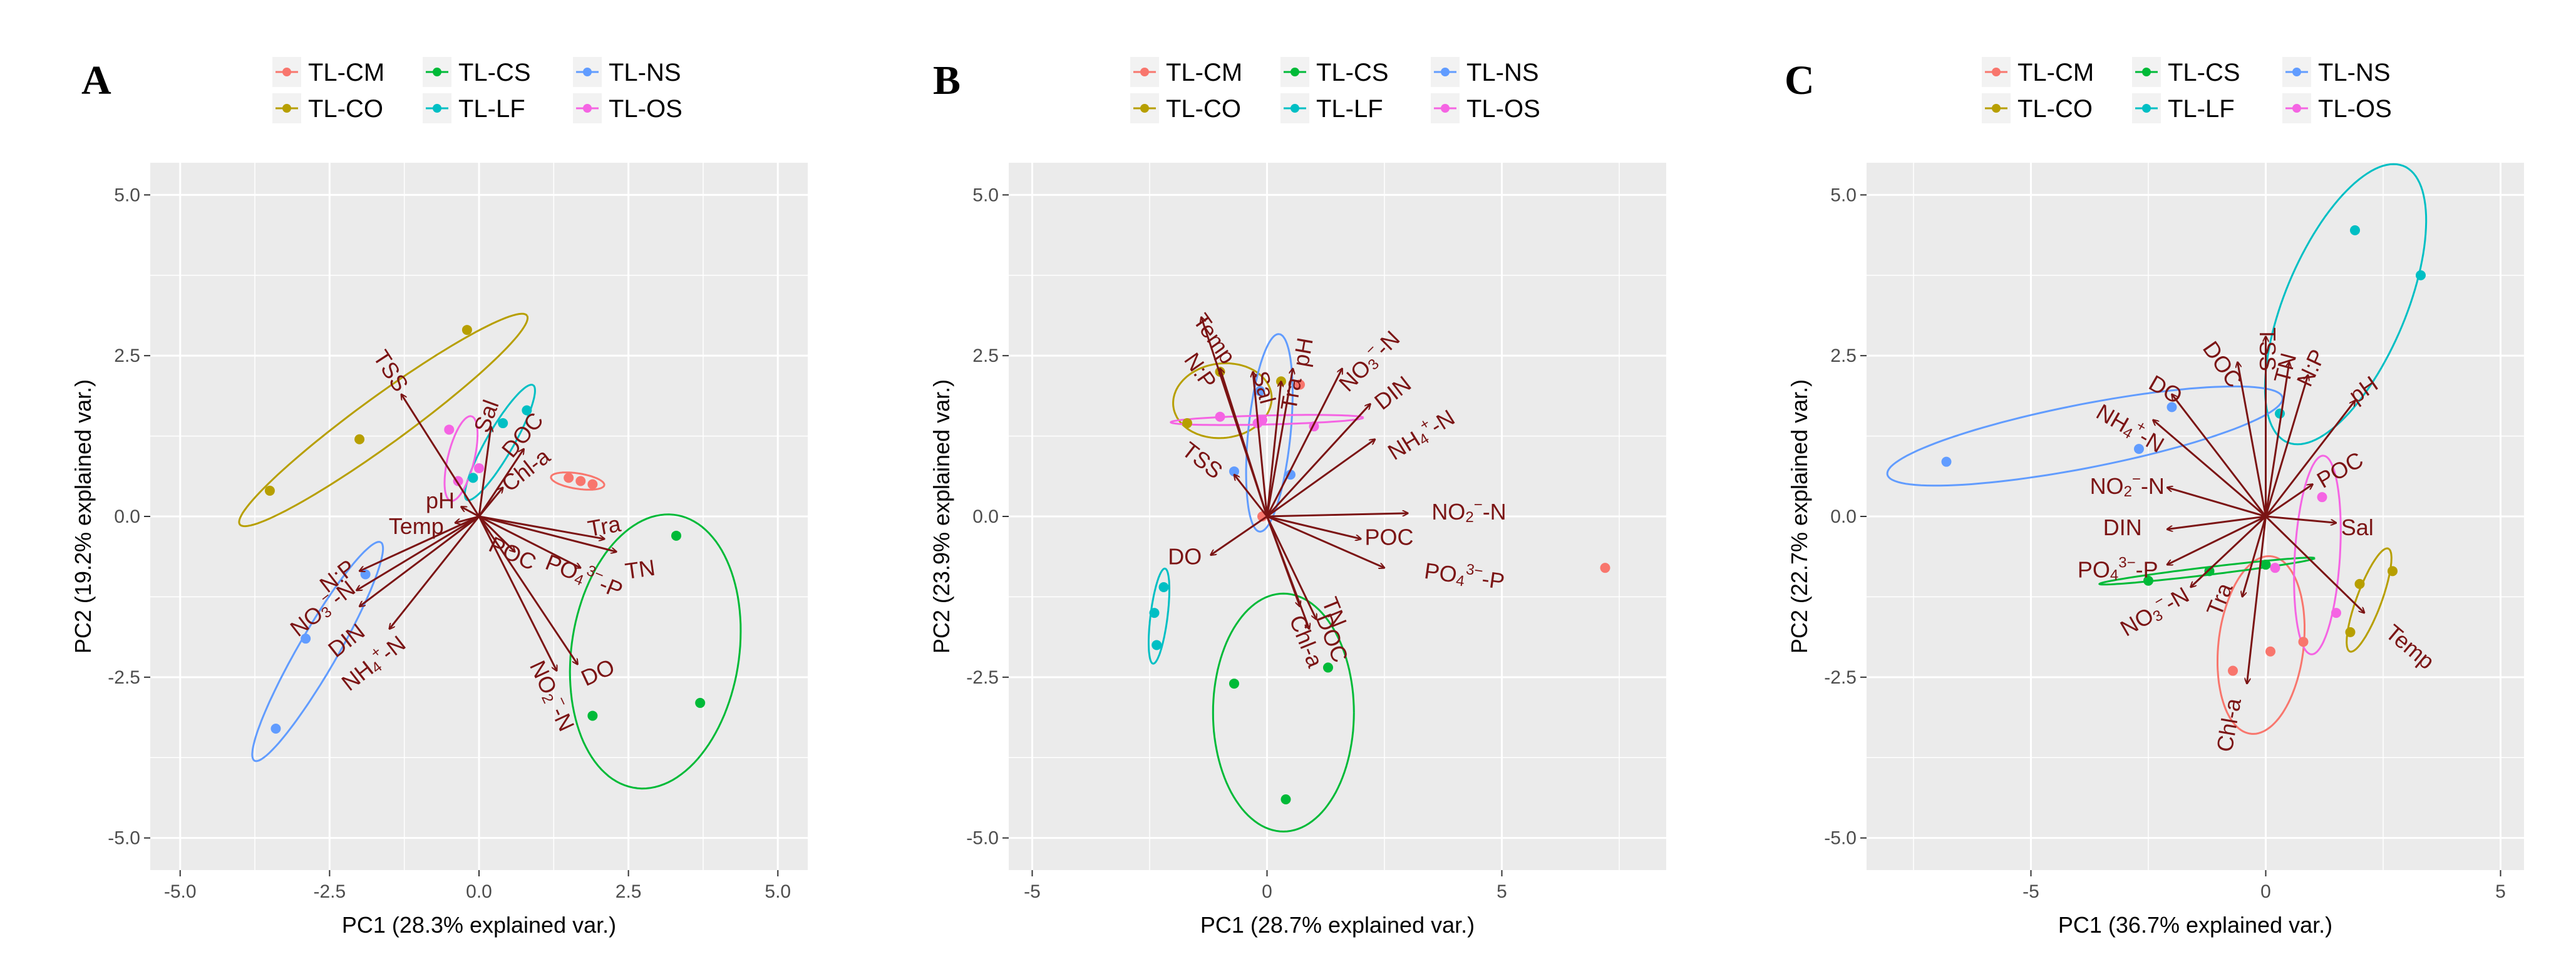 The image size is (2576, 964). I want to click on x-tick-label: 5.0, so click(778, 892).